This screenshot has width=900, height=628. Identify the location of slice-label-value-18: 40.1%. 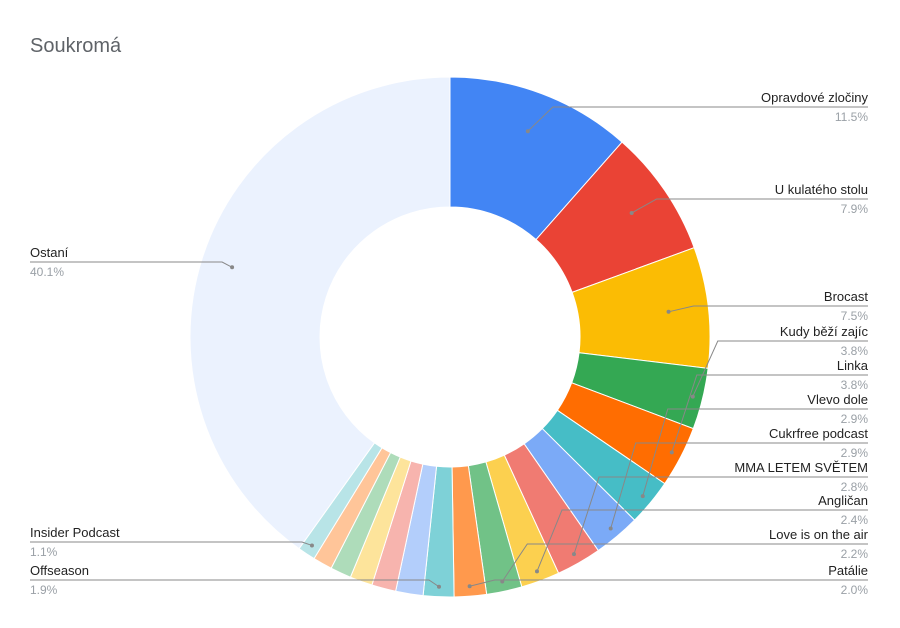
(47, 272).